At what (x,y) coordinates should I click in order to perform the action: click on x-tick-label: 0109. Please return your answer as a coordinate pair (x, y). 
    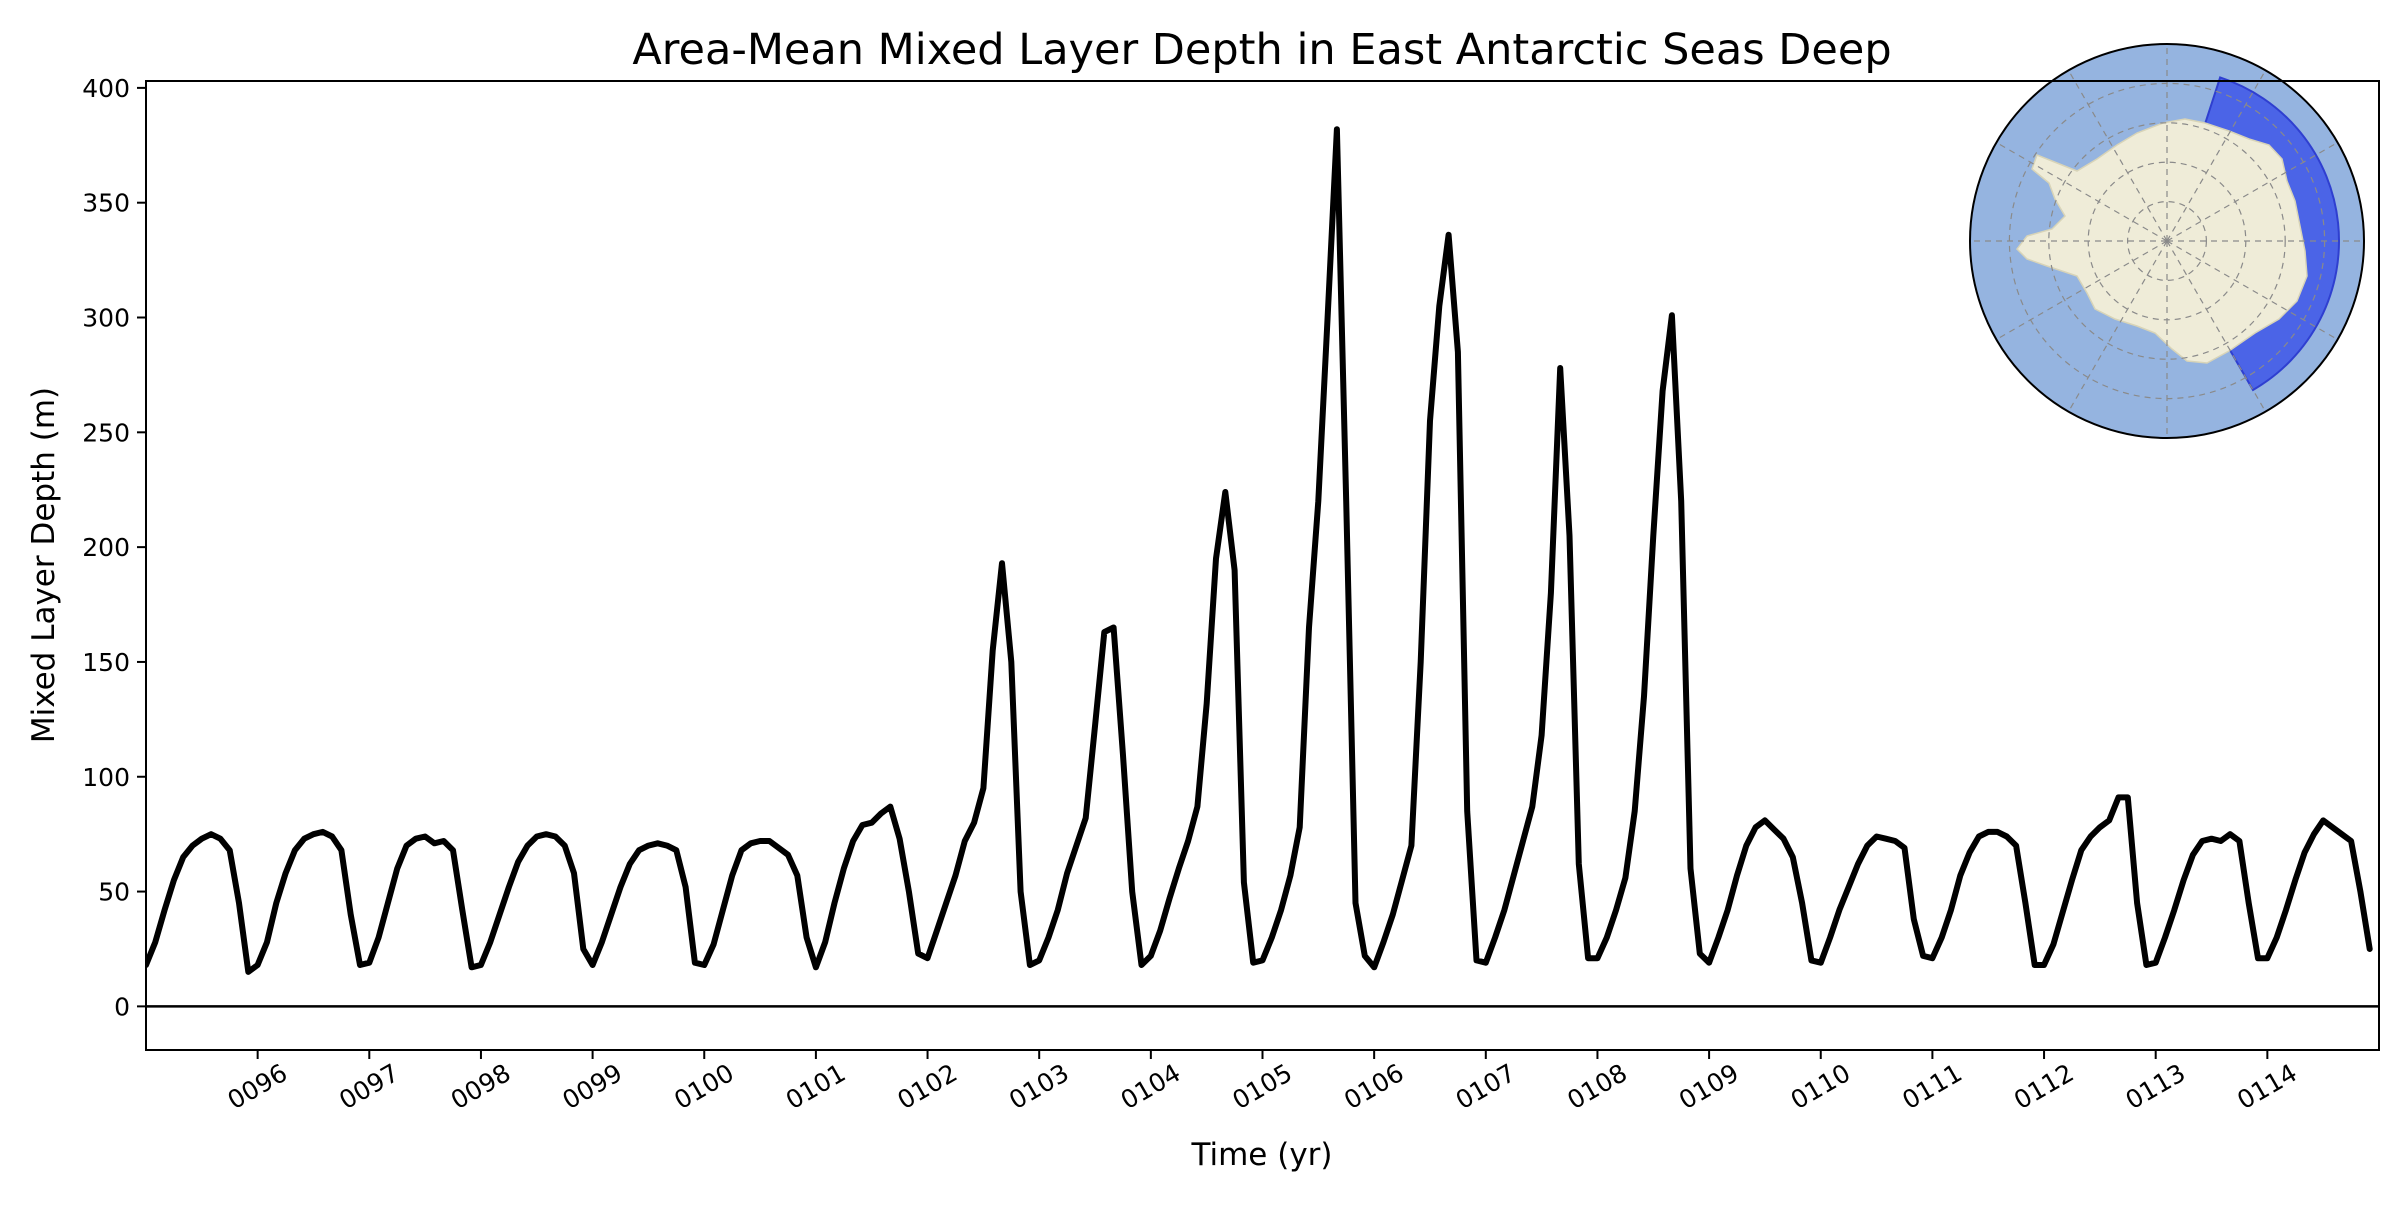
    Looking at the image, I should click on (1709, 1086).